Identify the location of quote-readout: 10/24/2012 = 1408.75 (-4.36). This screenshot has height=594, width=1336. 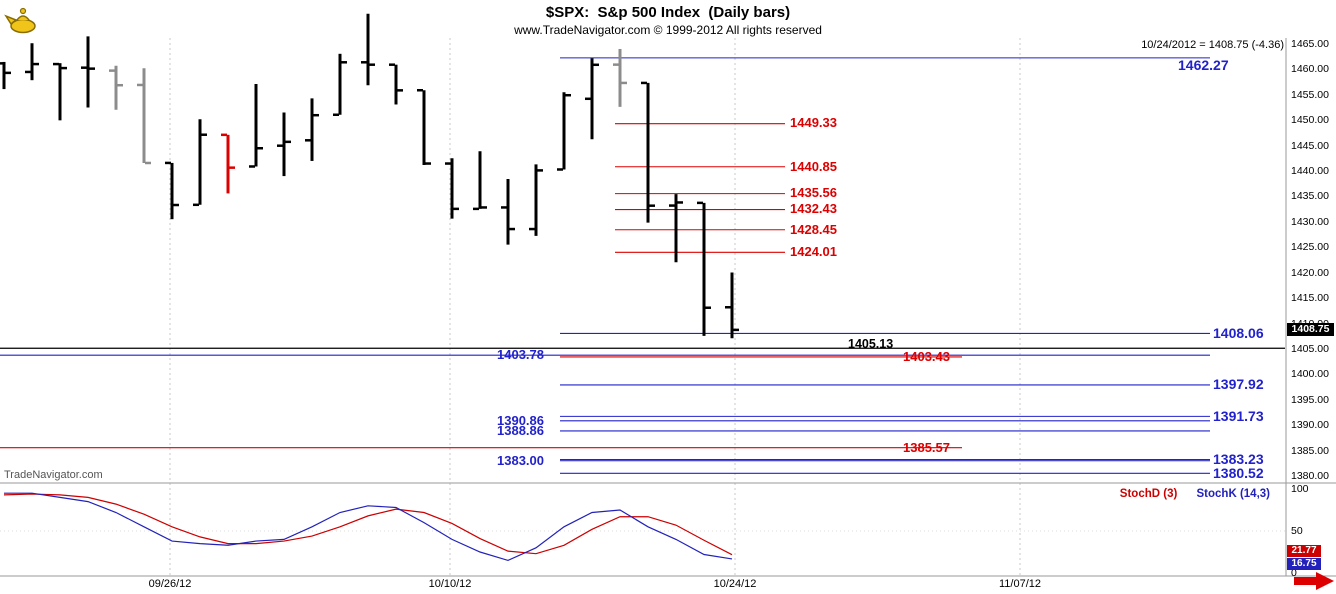
(1212, 45).